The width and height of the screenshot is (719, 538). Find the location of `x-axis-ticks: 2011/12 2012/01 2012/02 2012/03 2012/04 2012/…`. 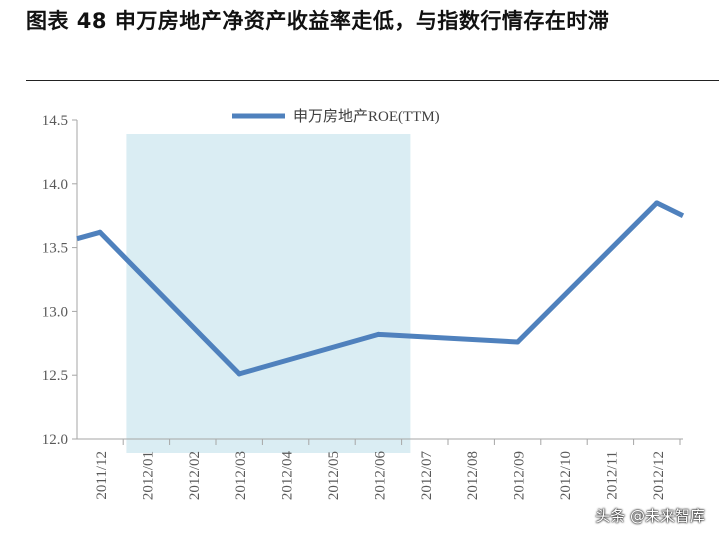

x-axis-ticks: 2011/12 2012/01 2012/02 2012/03 2012/04 2012/… is located at coordinates (387, 470).